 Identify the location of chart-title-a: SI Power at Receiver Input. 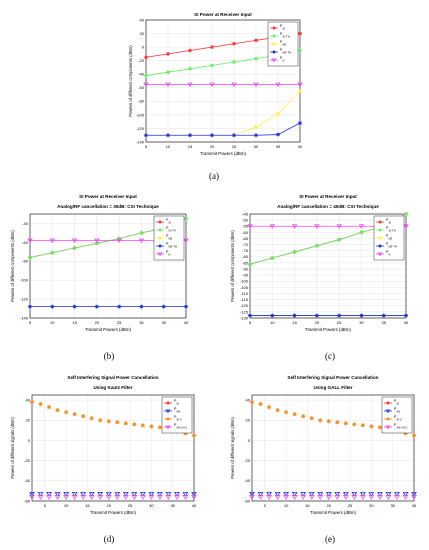
(223, 14).